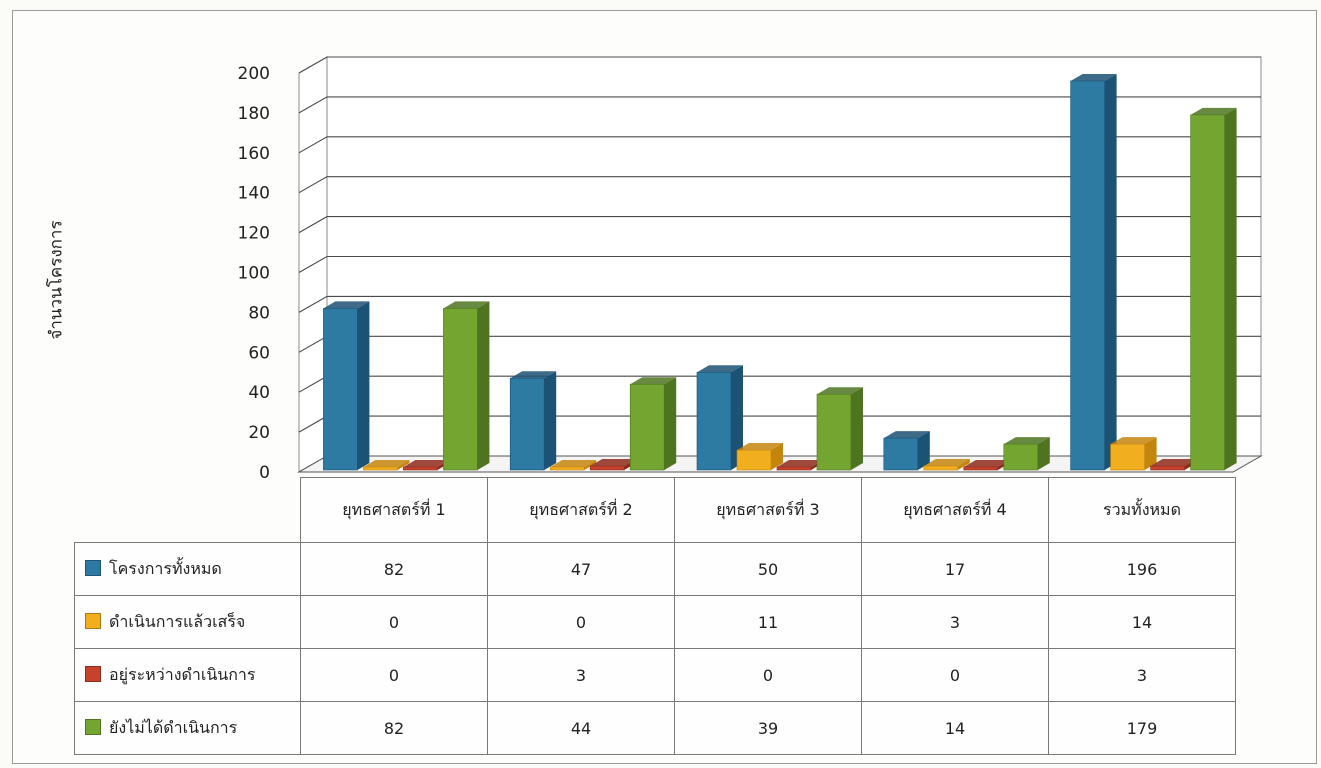  Describe the element at coordinates (259, 313) in the screenshot. I see `y-tick-label: 80` at that location.